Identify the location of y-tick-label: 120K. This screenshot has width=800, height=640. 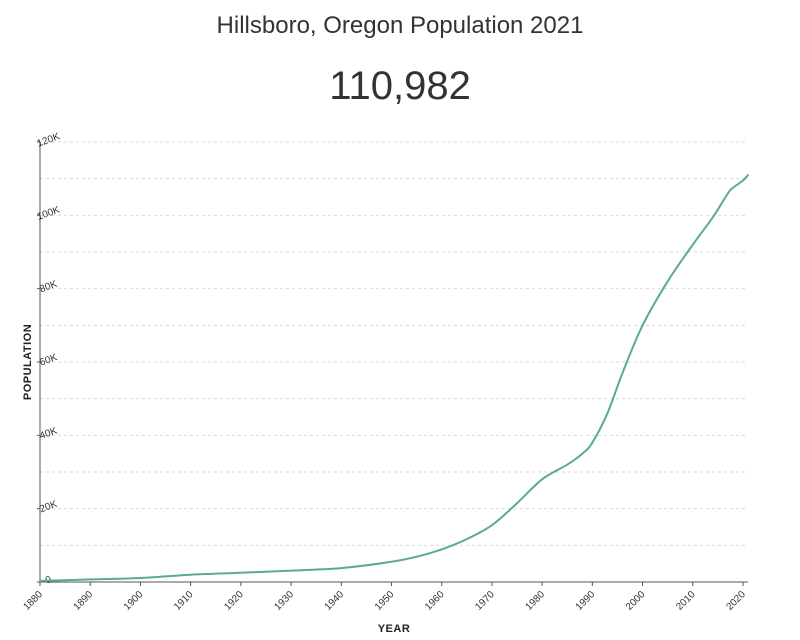
(49, 140).